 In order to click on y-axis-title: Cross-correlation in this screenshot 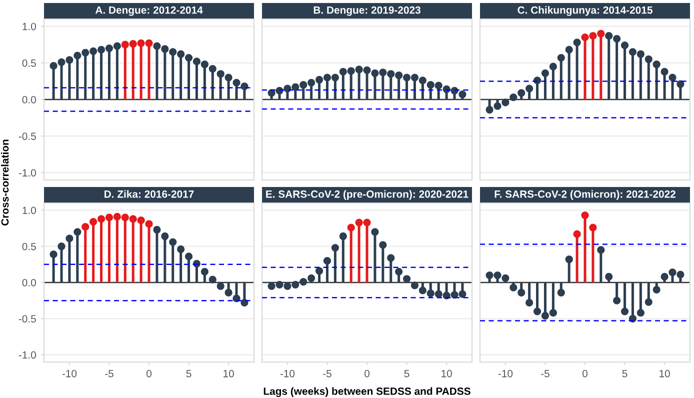, I will do `click(5, 183)`.